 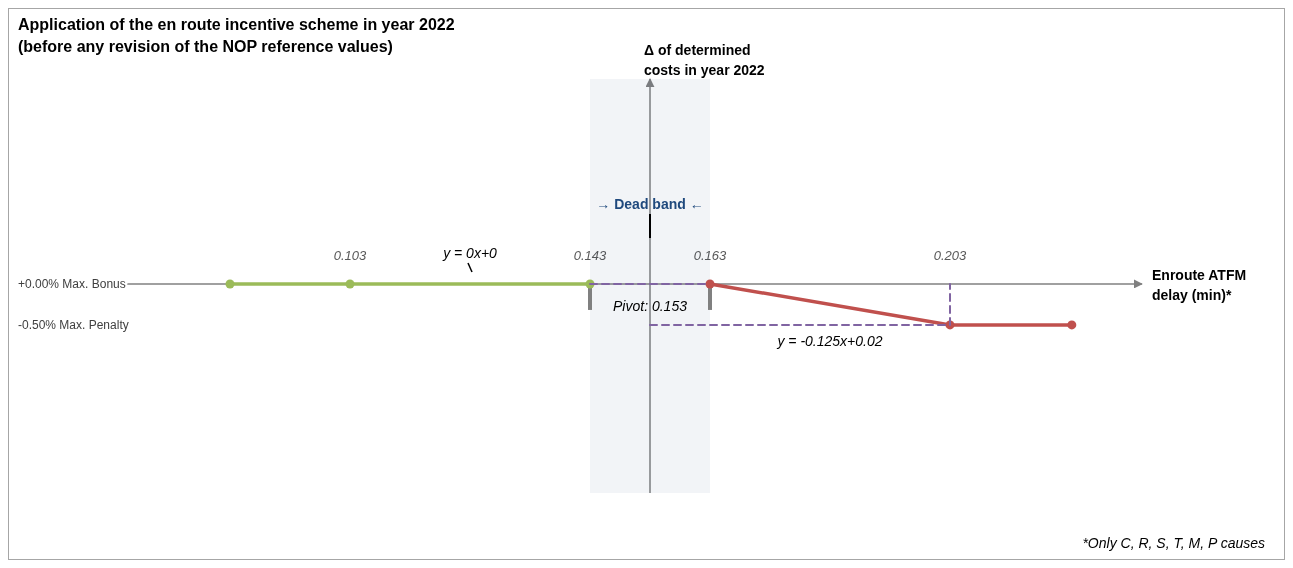 What do you see at coordinates (1173, 543) in the screenshot?
I see `text: *Only C, R, S, T, M, P causes` at bounding box center [1173, 543].